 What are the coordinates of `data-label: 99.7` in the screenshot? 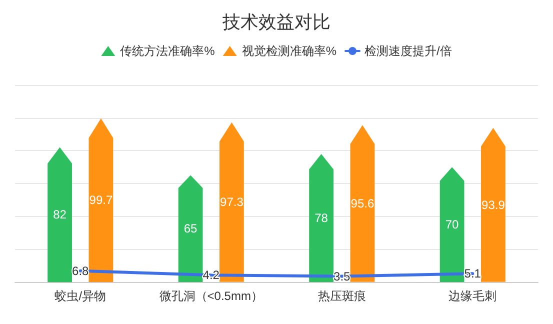 It's located at (101, 200).